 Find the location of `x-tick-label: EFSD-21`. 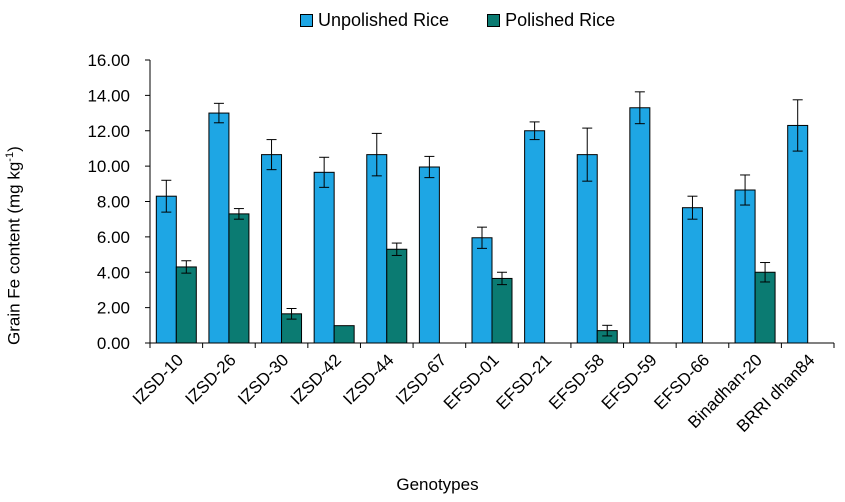

x-tick-label: EFSD-21 is located at coordinates (524, 381).